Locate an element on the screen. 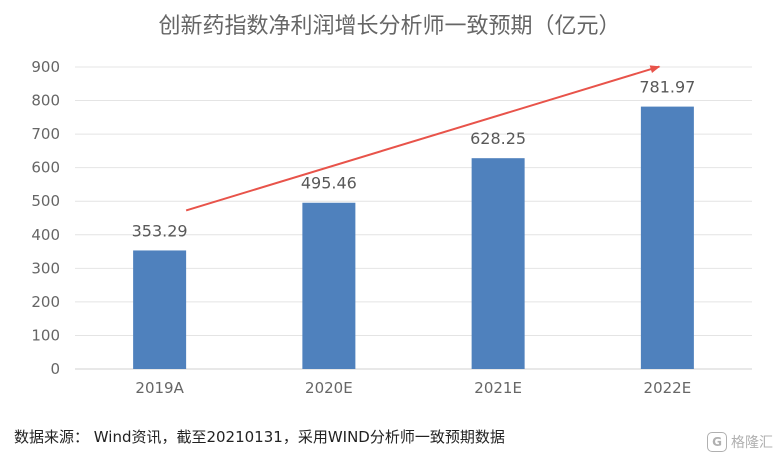 The width and height of the screenshot is (779, 461). watermark: G 格隆汇 is located at coordinates (740, 442).